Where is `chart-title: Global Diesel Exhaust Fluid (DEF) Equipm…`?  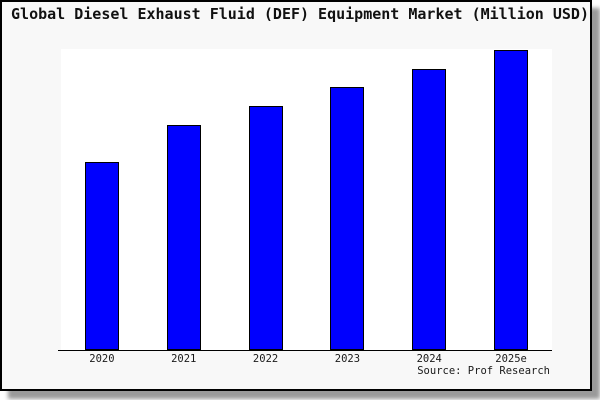
chart-title: Global Diesel Exhaust Fluid (DEF) Equipm… is located at coordinates (300, 14).